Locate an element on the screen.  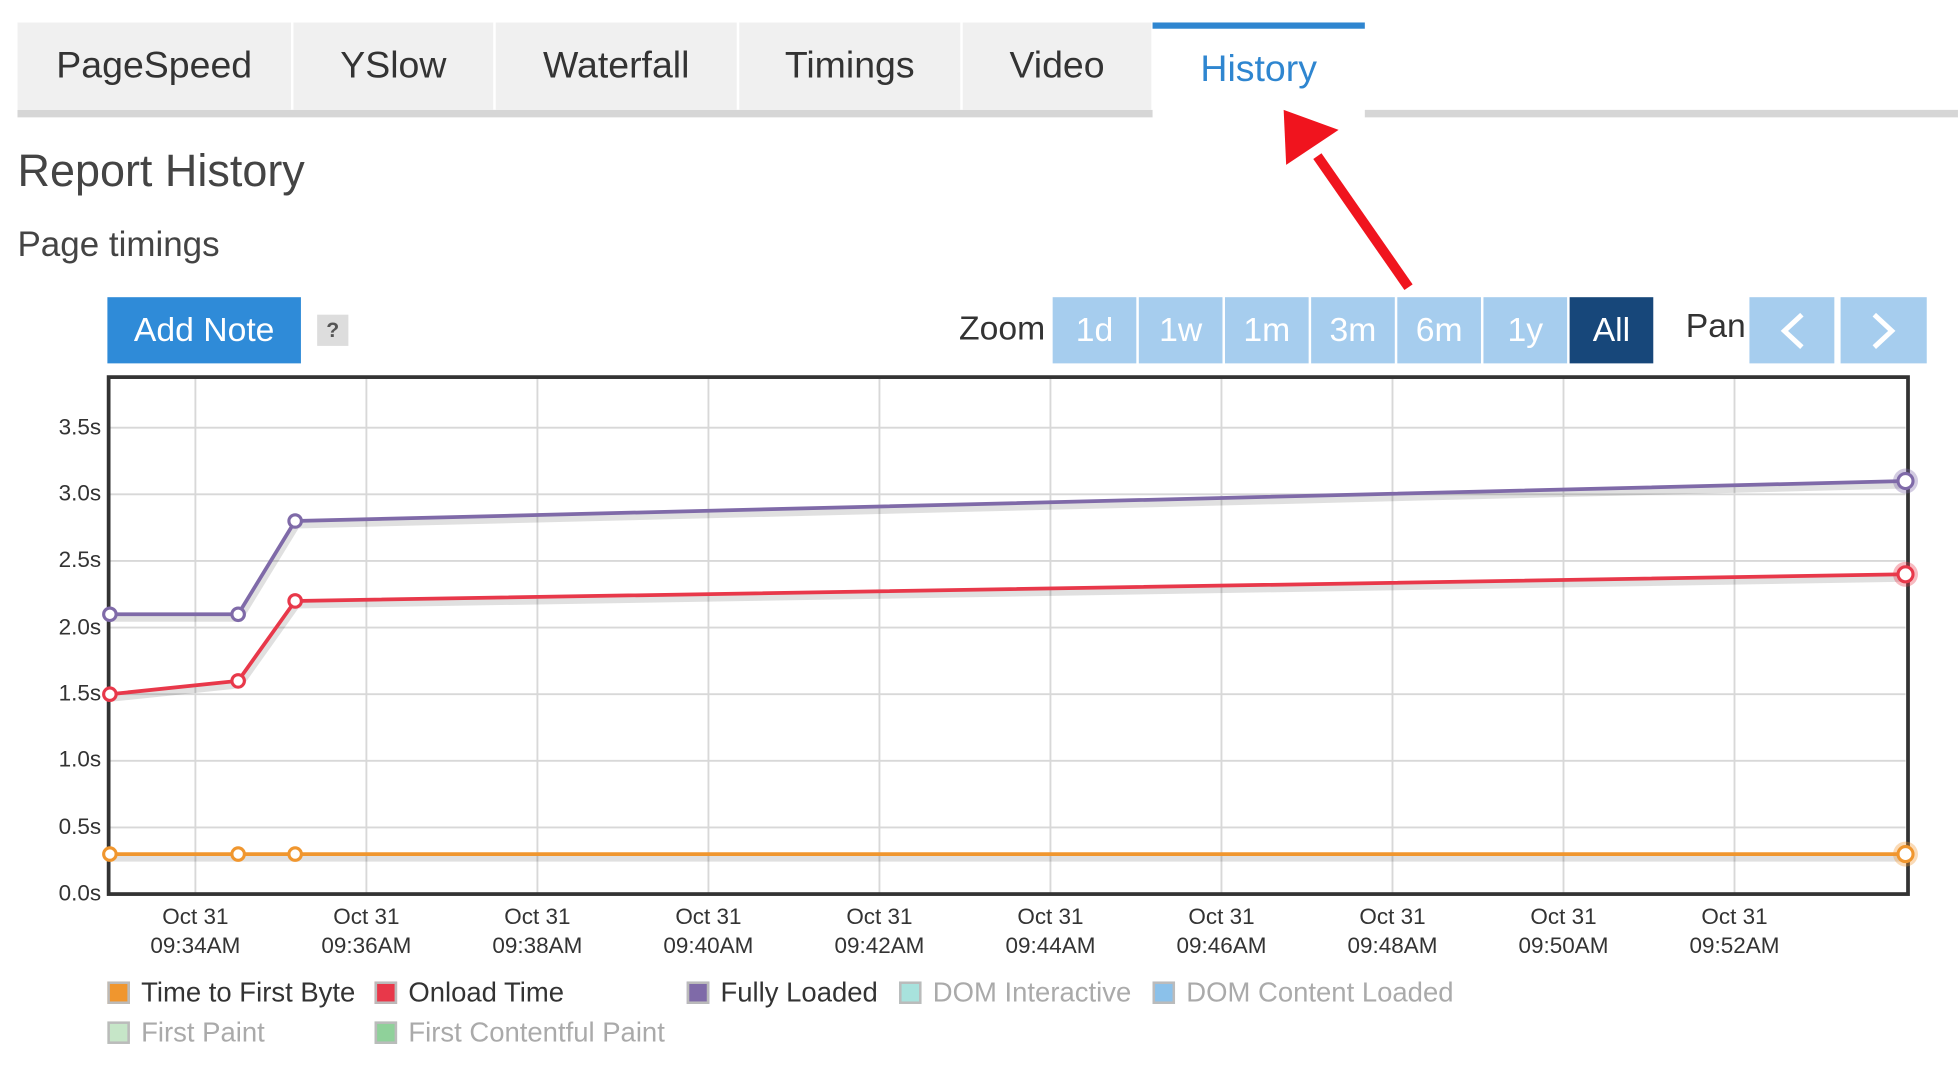
zoom-button: All is located at coordinates (1611, 330).